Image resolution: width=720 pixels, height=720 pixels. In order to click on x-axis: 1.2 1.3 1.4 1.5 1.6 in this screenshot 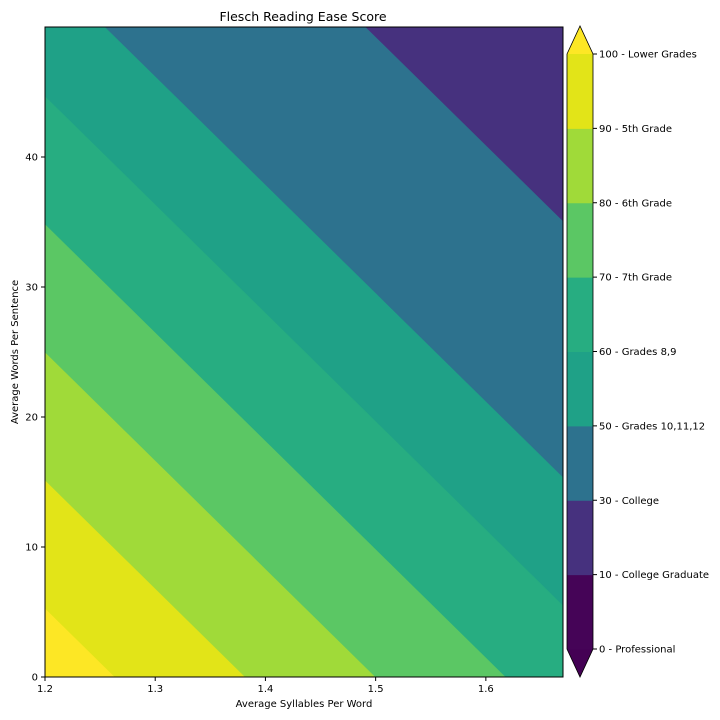, I will do `click(265, 686)`.